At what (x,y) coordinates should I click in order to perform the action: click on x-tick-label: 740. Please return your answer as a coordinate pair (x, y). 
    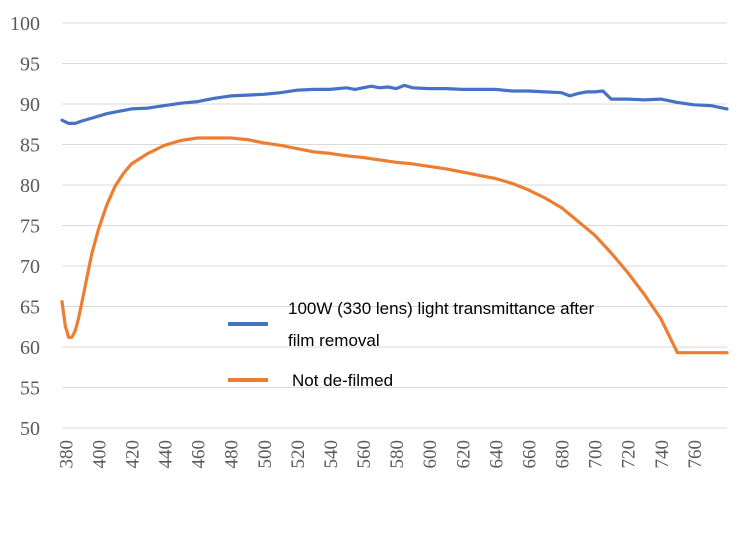
    Looking at the image, I should click on (662, 454).